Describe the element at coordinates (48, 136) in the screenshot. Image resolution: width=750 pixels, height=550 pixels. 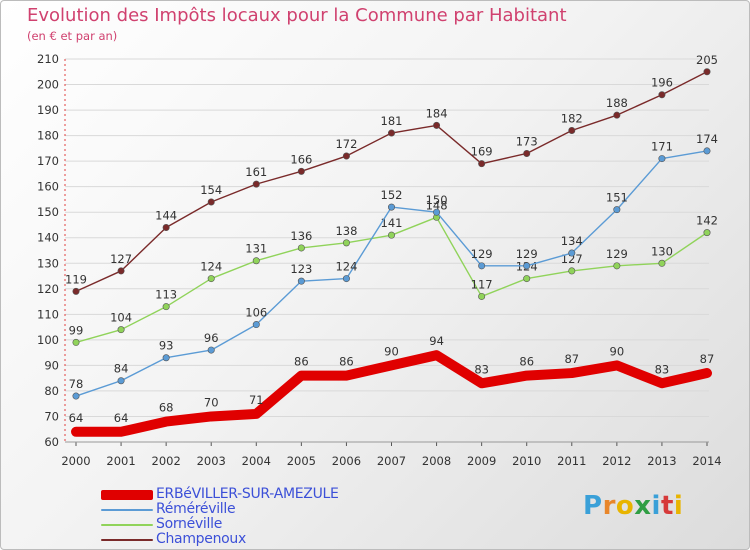
I see `y-tick-label: 180` at that location.